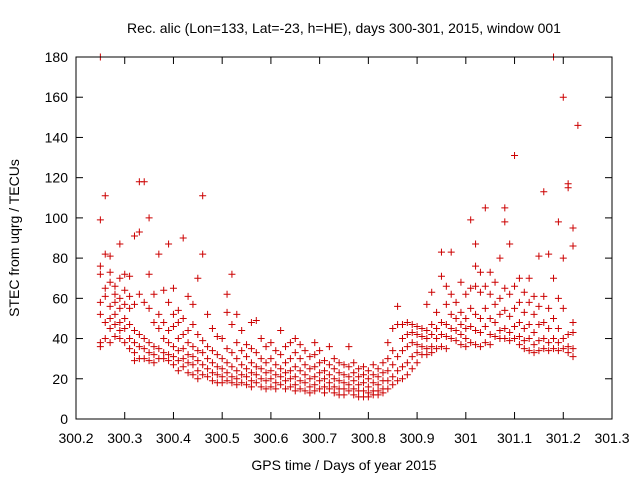 This screenshot has width=640, height=480. I want to click on x-axis-label: GPS time / Days of year 2015, so click(343, 465).